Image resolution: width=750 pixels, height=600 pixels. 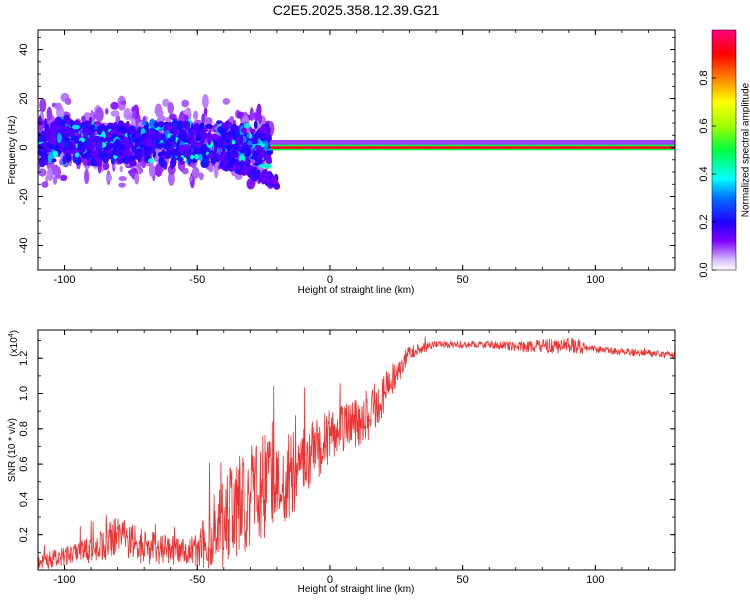 What do you see at coordinates (356, 10) in the screenshot?
I see `chart-title: C2E5.2025.358.12.39.G21` at bounding box center [356, 10].